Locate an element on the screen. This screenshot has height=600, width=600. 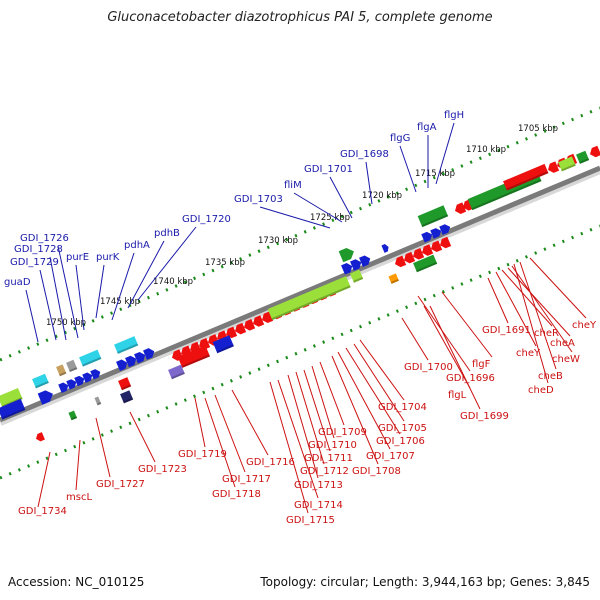
gene-label: flgF is located at coordinates (481, 364).